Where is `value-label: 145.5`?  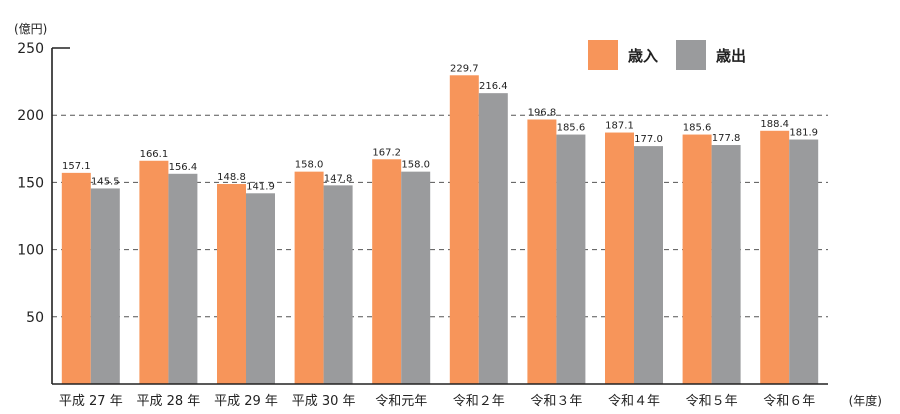 value-label: 145.5 is located at coordinates (105, 181).